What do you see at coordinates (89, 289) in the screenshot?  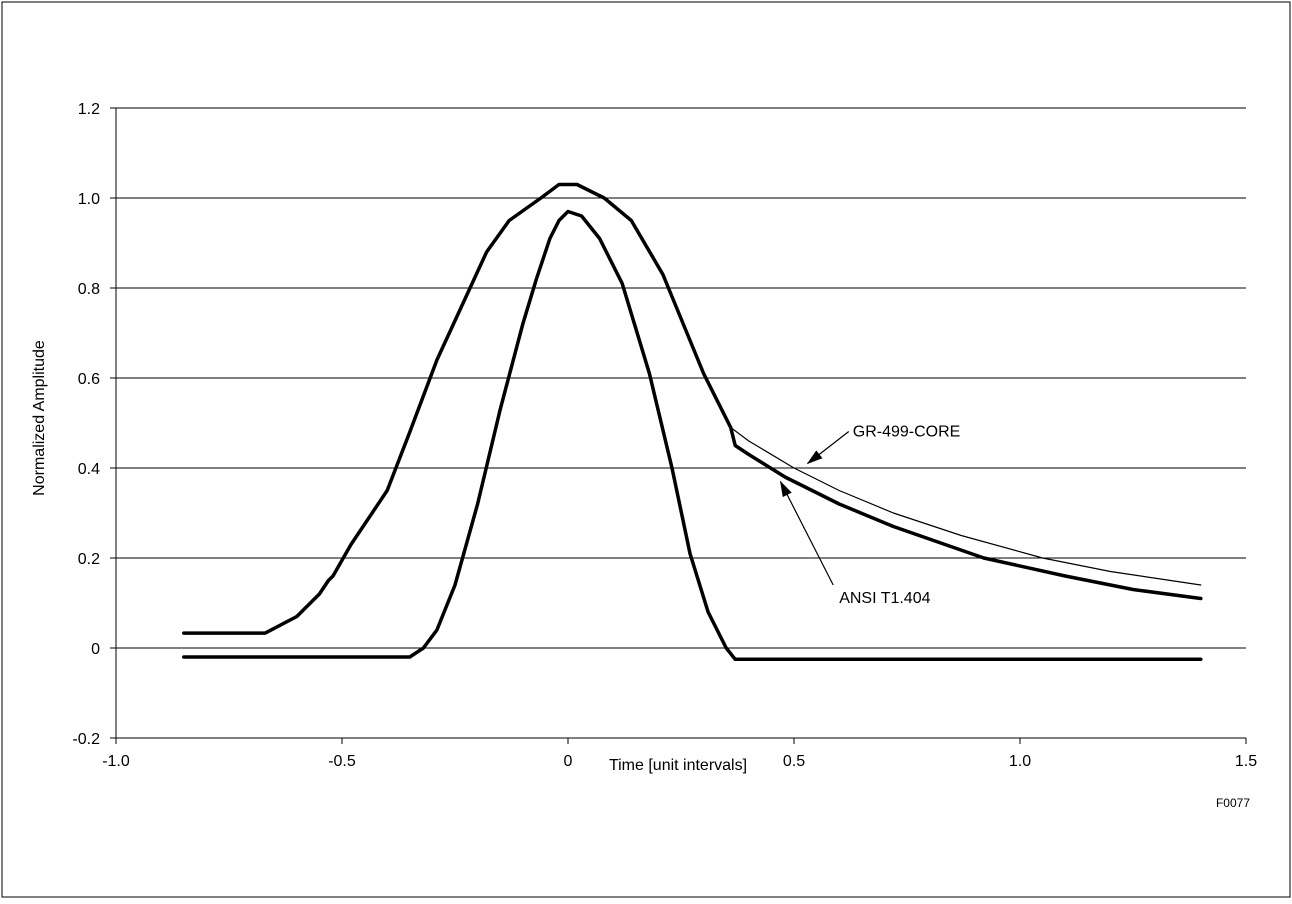 I see `y-tick-label-5: 0.8` at bounding box center [89, 289].